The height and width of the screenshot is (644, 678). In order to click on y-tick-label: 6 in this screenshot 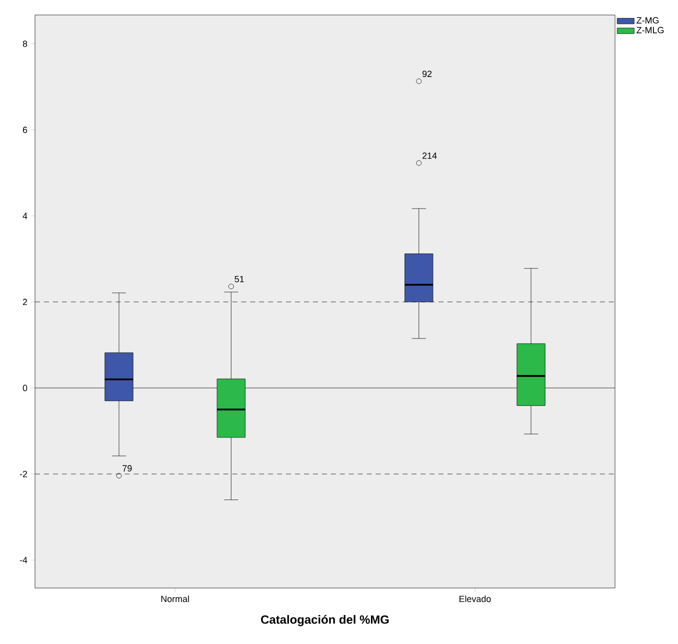, I will do `click(25, 130)`.